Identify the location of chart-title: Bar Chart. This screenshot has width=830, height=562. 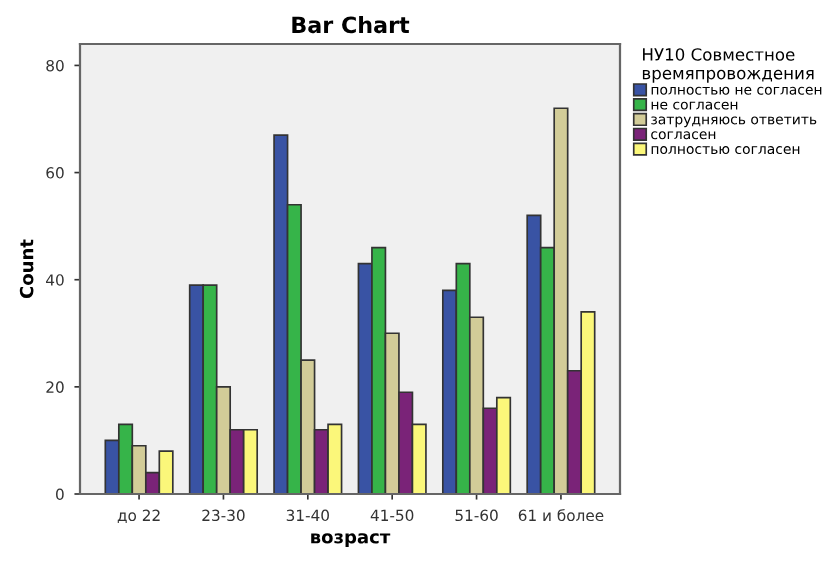
(351, 25).